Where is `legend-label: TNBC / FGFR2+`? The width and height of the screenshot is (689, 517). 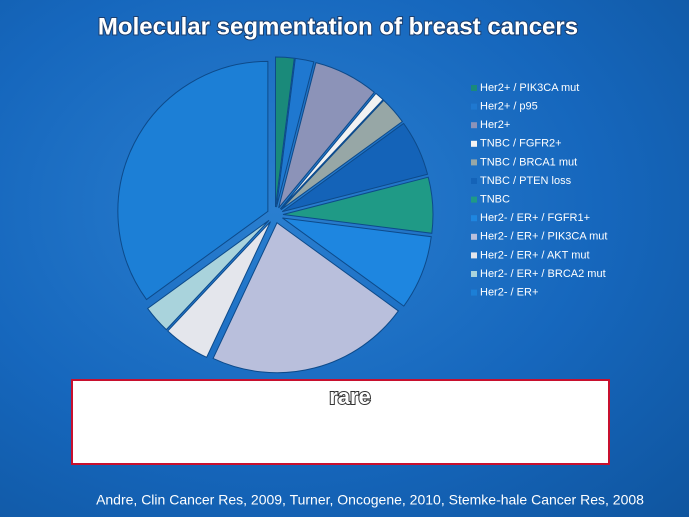
legend-label: TNBC / FGFR2+ is located at coordinates (521, 144).